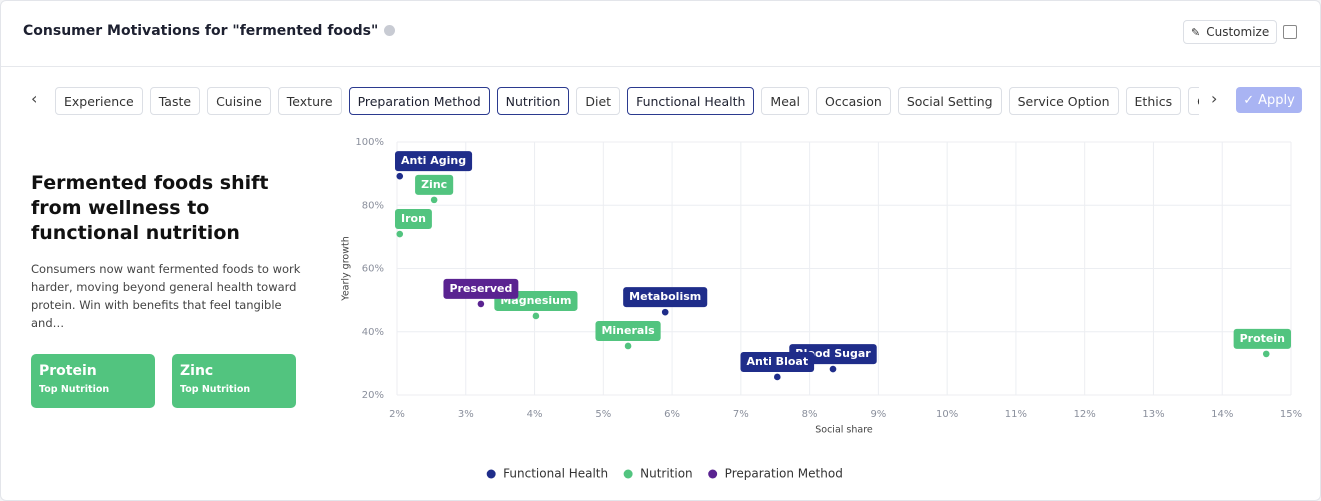  I want to click on point-label-text: Blood Sugar, so click(833, 353).